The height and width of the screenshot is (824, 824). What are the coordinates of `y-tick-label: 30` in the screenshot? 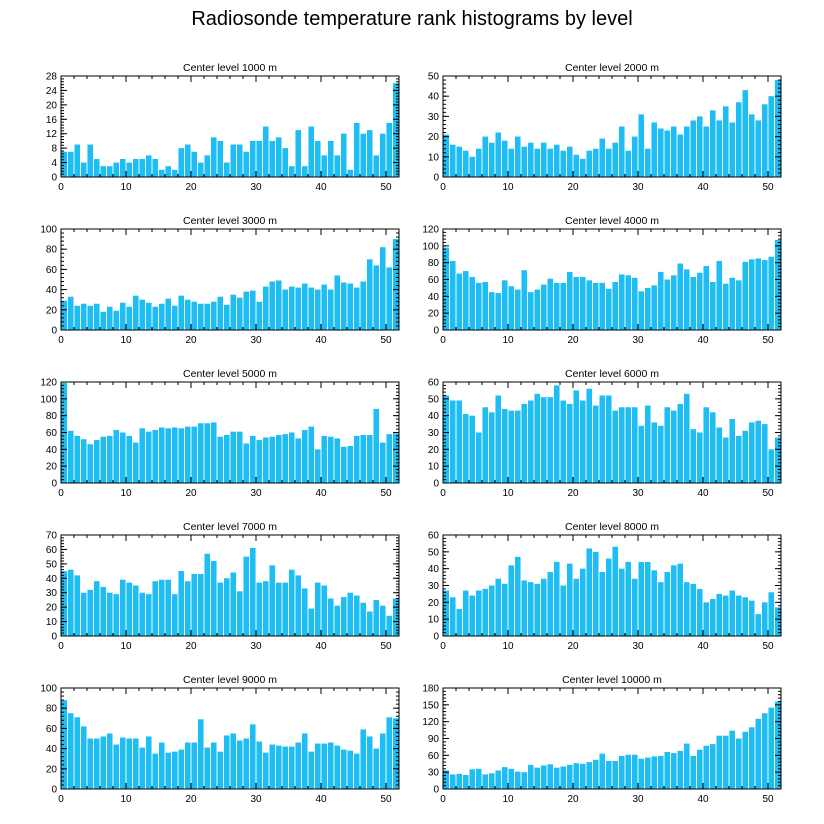 It's located at (434, 433).